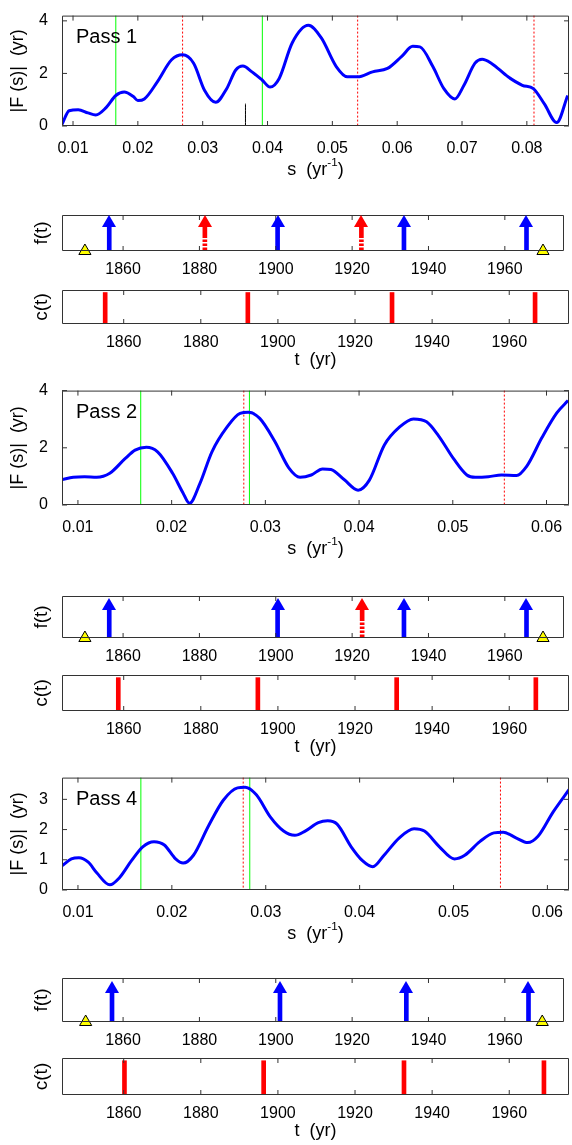  What do you see at coordinates (107, 411) in the screenshot?
I see `annotation: Pass 2` at bounding box center [107, 411].